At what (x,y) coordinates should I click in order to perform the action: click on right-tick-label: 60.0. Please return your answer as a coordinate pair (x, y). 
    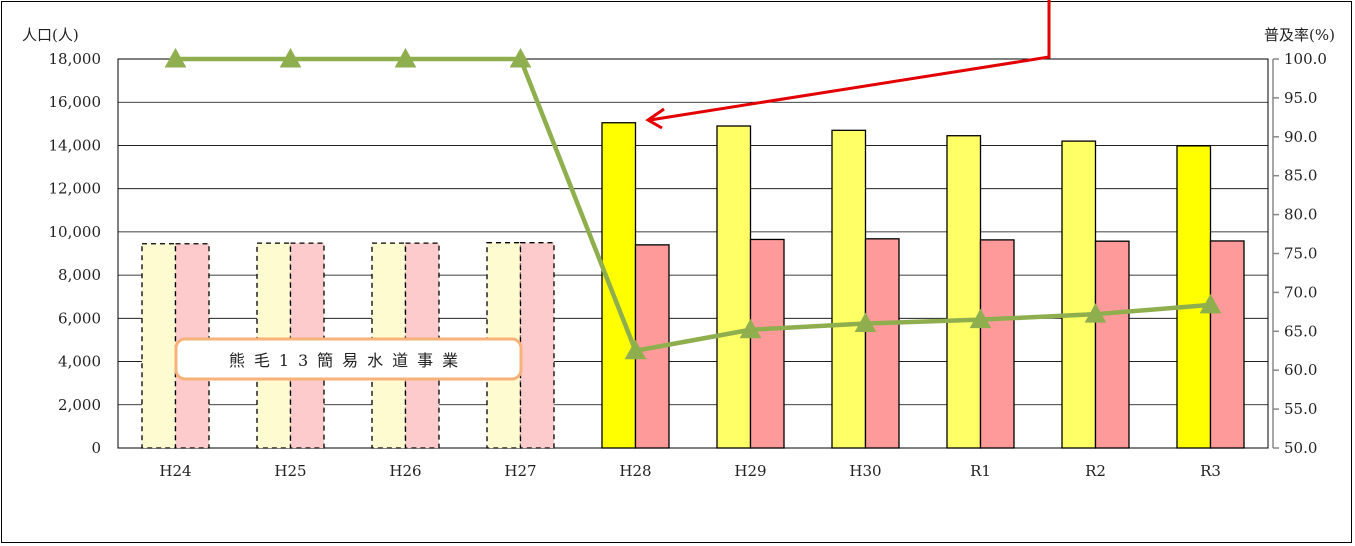
    Looking at the image, I should click on (1300, 370).